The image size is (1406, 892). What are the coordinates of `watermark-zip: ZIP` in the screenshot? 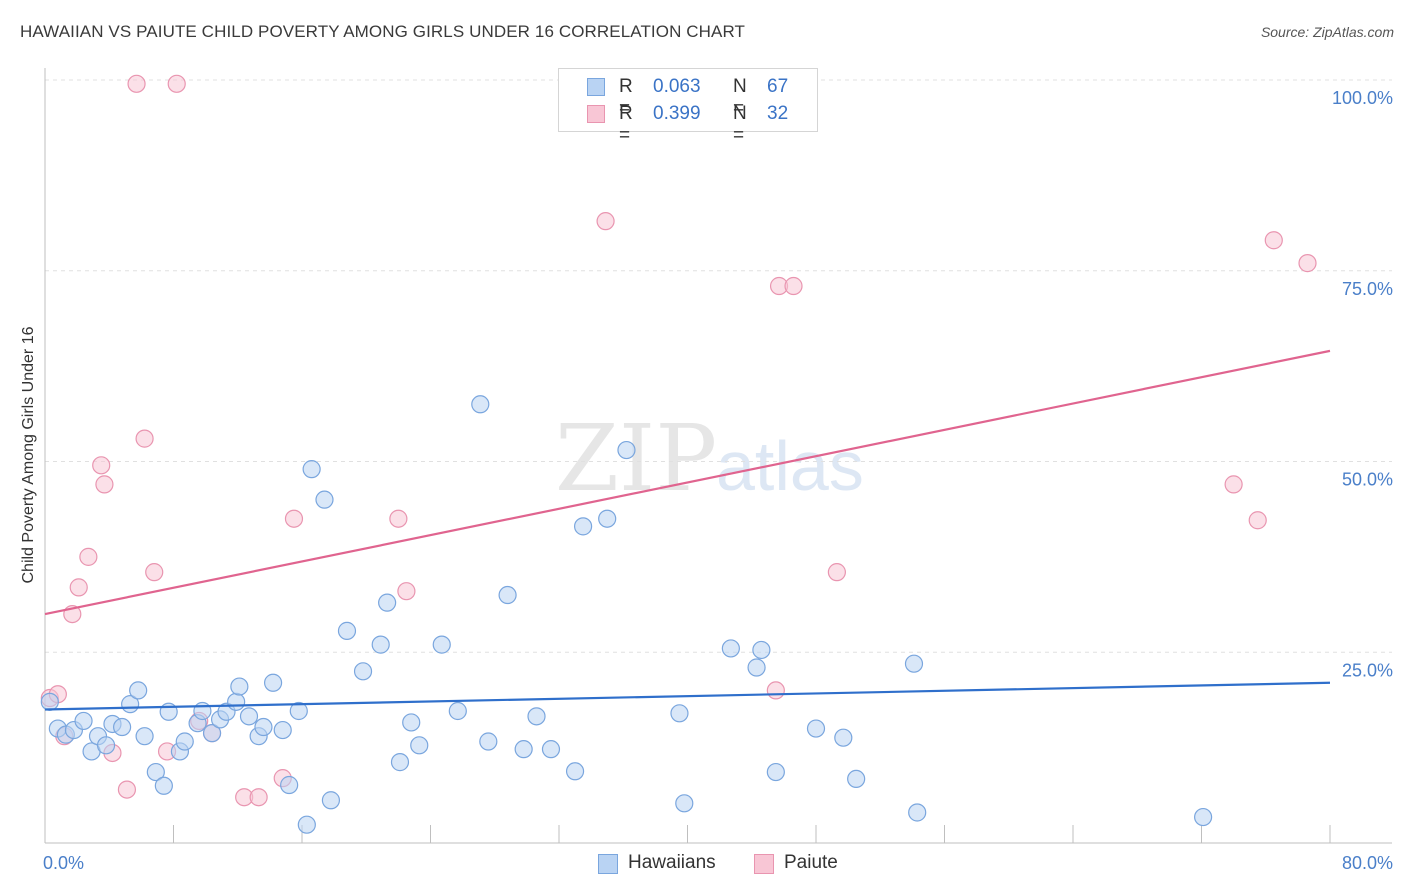 It's located at (636, 458).